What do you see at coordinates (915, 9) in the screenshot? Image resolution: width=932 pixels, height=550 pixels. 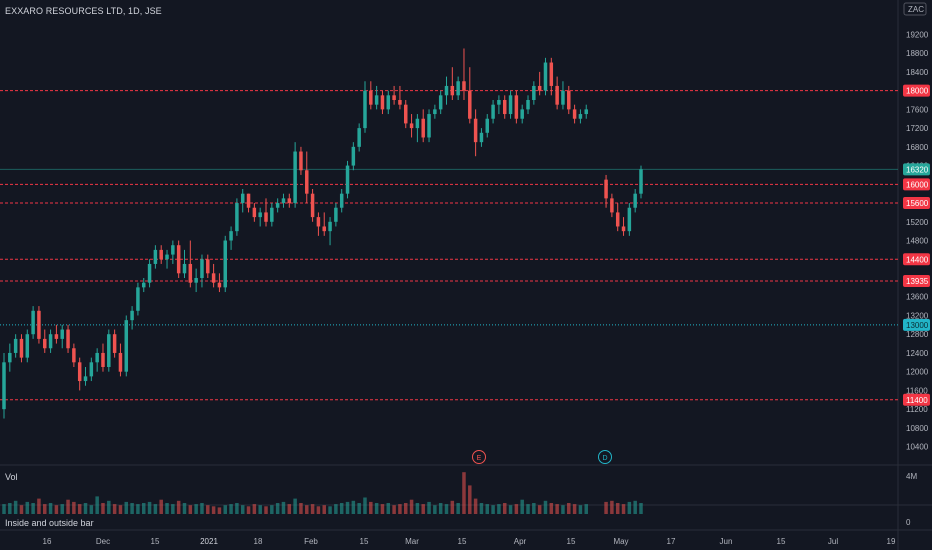 I see `currency-badge` at bounding box center [915, 9].